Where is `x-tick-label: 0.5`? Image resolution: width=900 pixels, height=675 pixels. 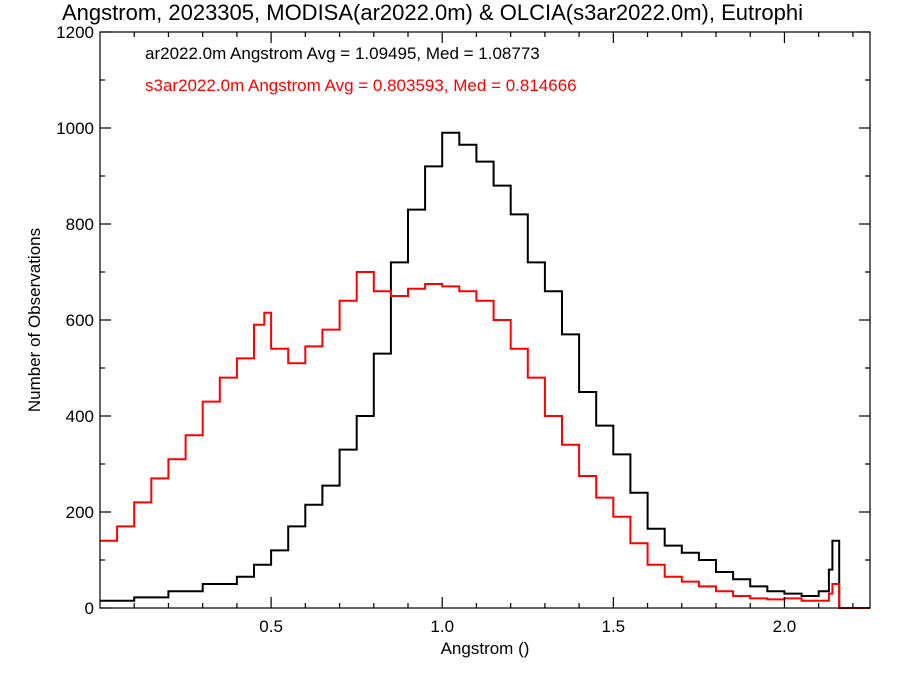
x-tick-label: 0.5 is located at coordinates (271, 626).